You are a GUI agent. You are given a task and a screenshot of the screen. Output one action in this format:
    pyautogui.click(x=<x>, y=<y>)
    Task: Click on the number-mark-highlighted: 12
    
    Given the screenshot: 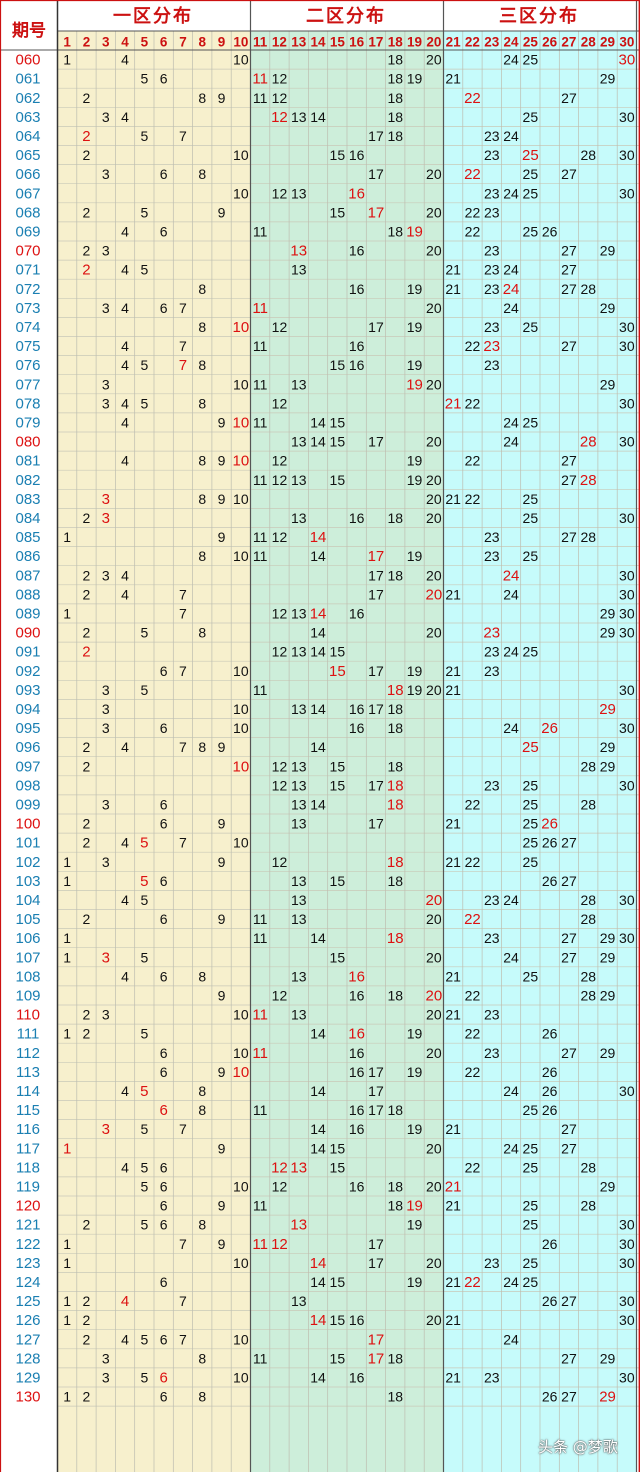 What is the action you would take?
    pyautogui.click(x=279, y=1244)
    